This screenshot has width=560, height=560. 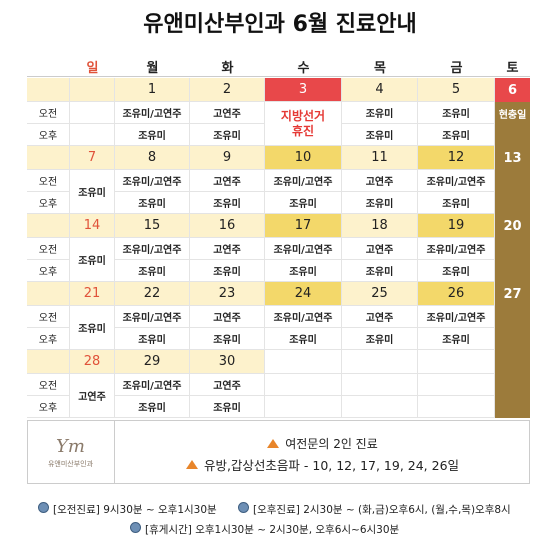 What do you see at coordinates (512, 90) in the screenshot?
I see `date: 6` at bounding box center [512, 90].